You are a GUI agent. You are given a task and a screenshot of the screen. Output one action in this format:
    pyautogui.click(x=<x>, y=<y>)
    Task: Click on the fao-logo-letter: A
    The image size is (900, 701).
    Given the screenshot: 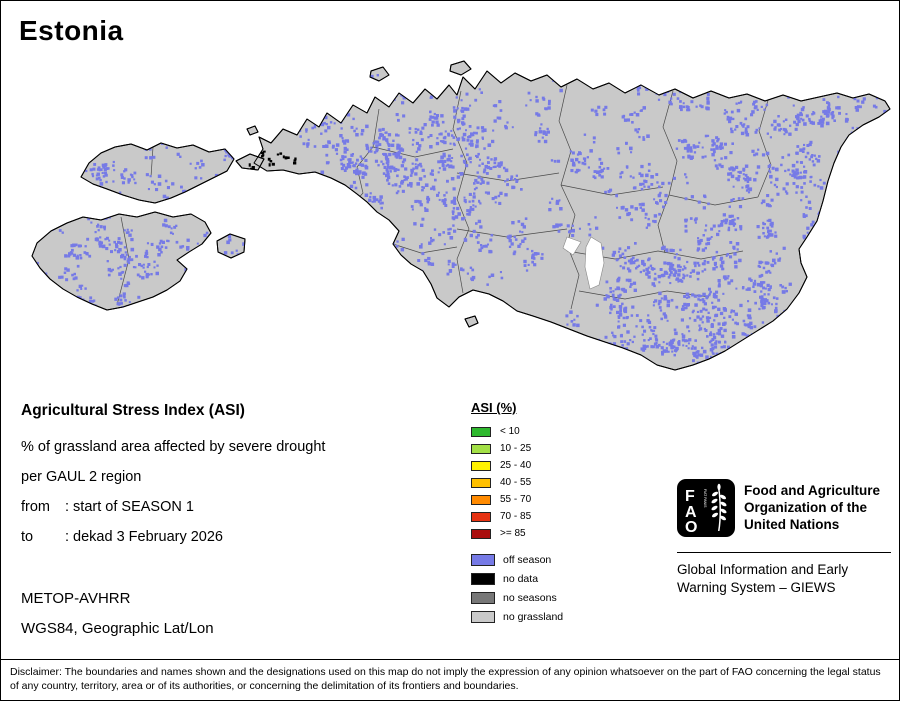 What is the action you would take?
    pyautogui.click(x=691, y=512)
    